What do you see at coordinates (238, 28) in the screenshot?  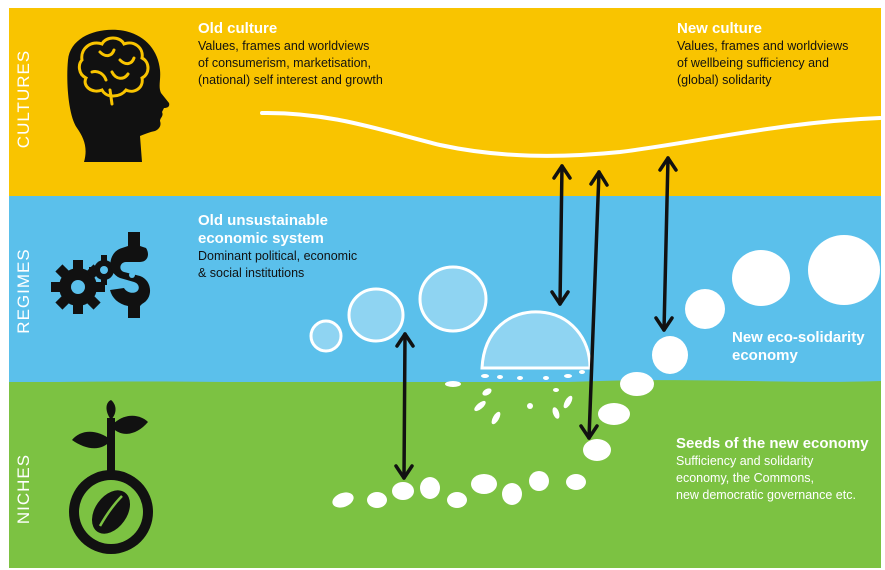 I see `old-culture-title: Old culture` at bounding box center [238, 28].